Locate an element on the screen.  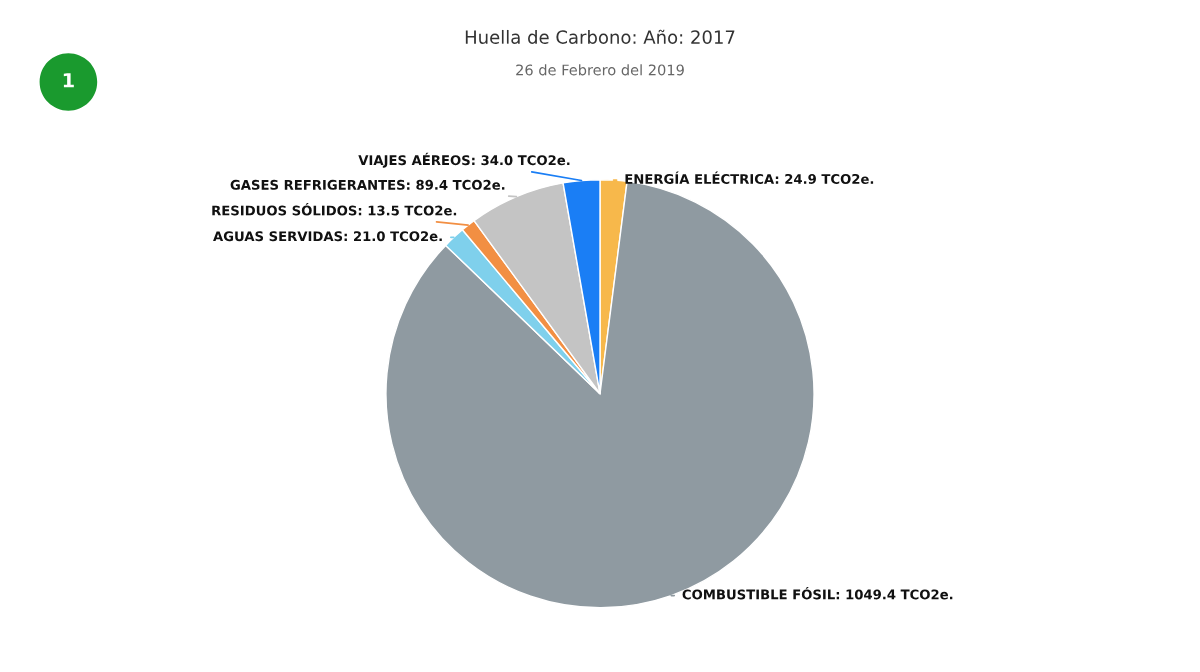
text: 1 is located at coordinates (68, 80).